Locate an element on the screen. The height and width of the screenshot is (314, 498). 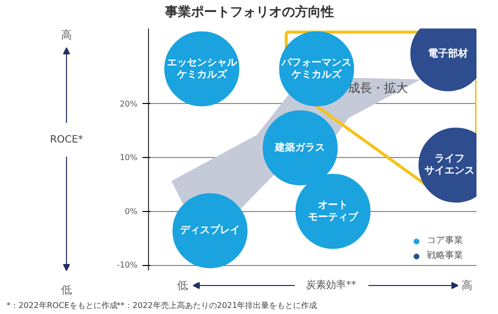
data-label: ライフサイエンス is located at coordinates (449, 165).